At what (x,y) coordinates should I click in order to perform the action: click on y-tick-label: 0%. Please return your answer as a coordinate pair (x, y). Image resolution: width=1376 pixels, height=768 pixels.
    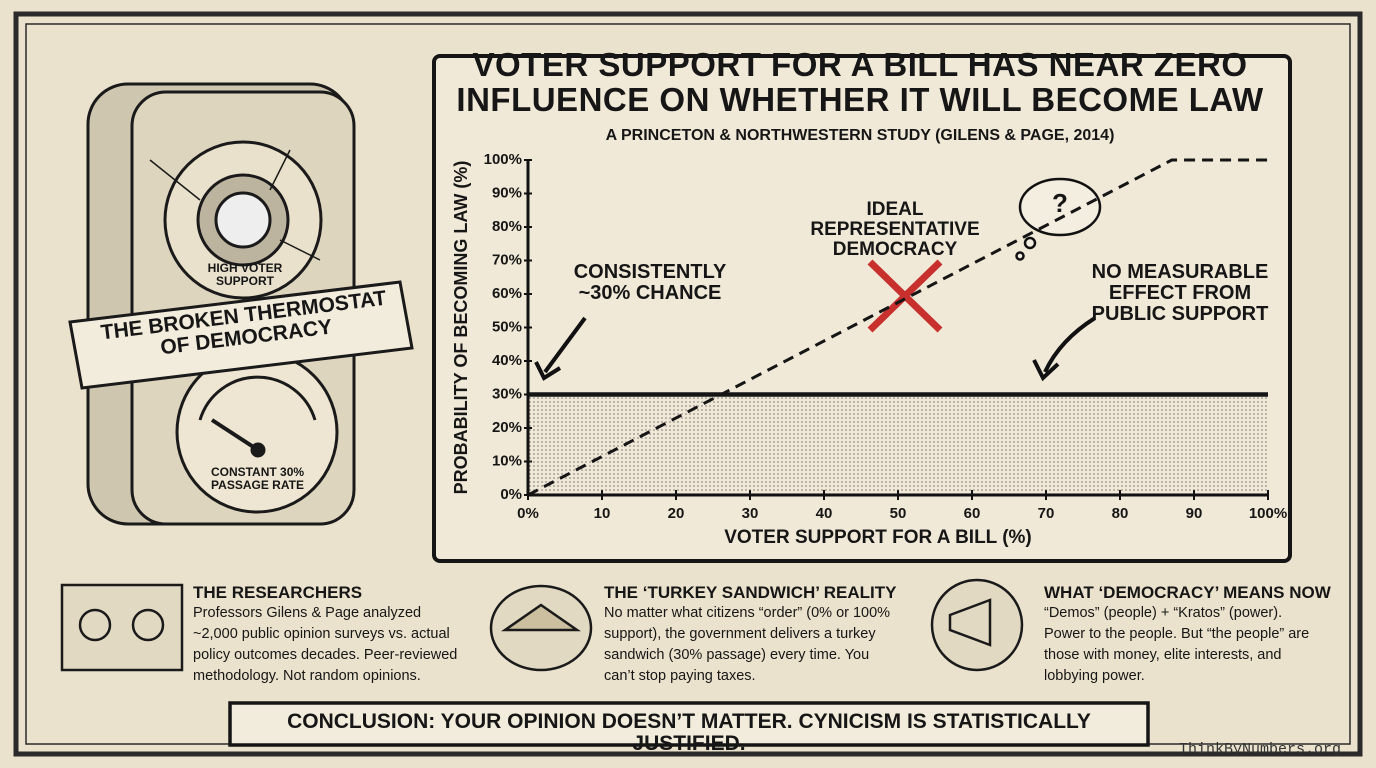
    Looking at the image, I should click on (511, 494).